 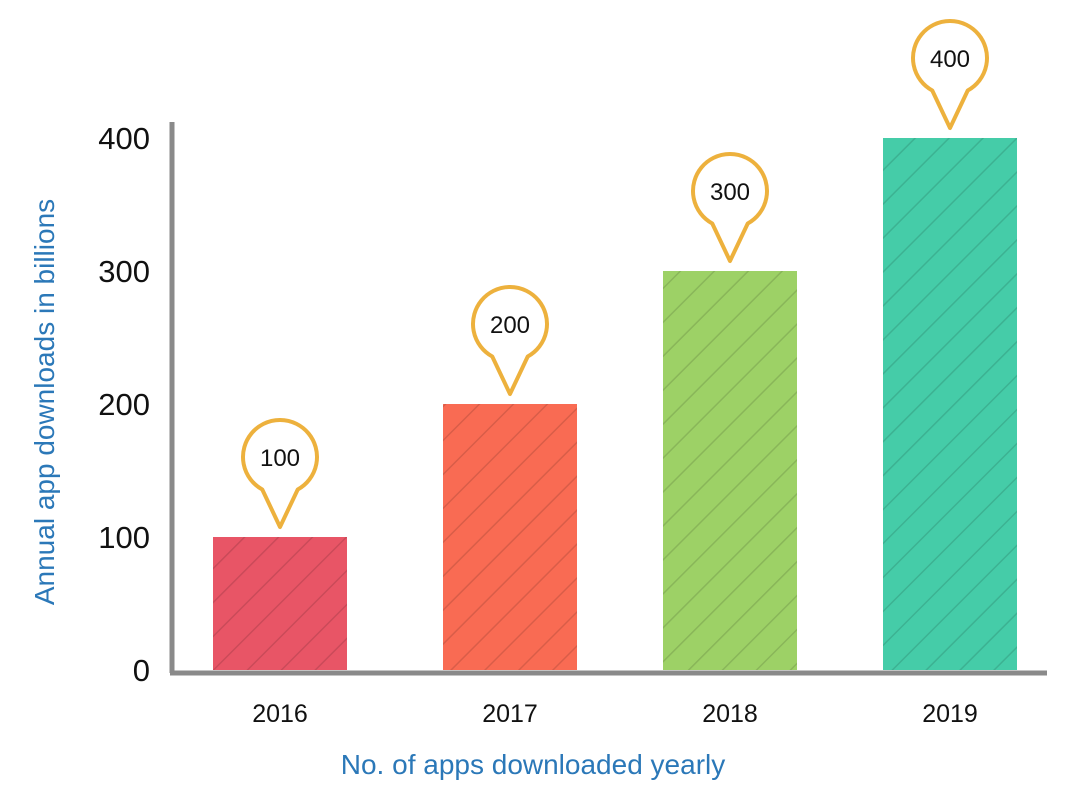 What do you see at coordinates (280, 473) in the screenshot?
I see `data-callout-2016` at bounding box center [280, 473].